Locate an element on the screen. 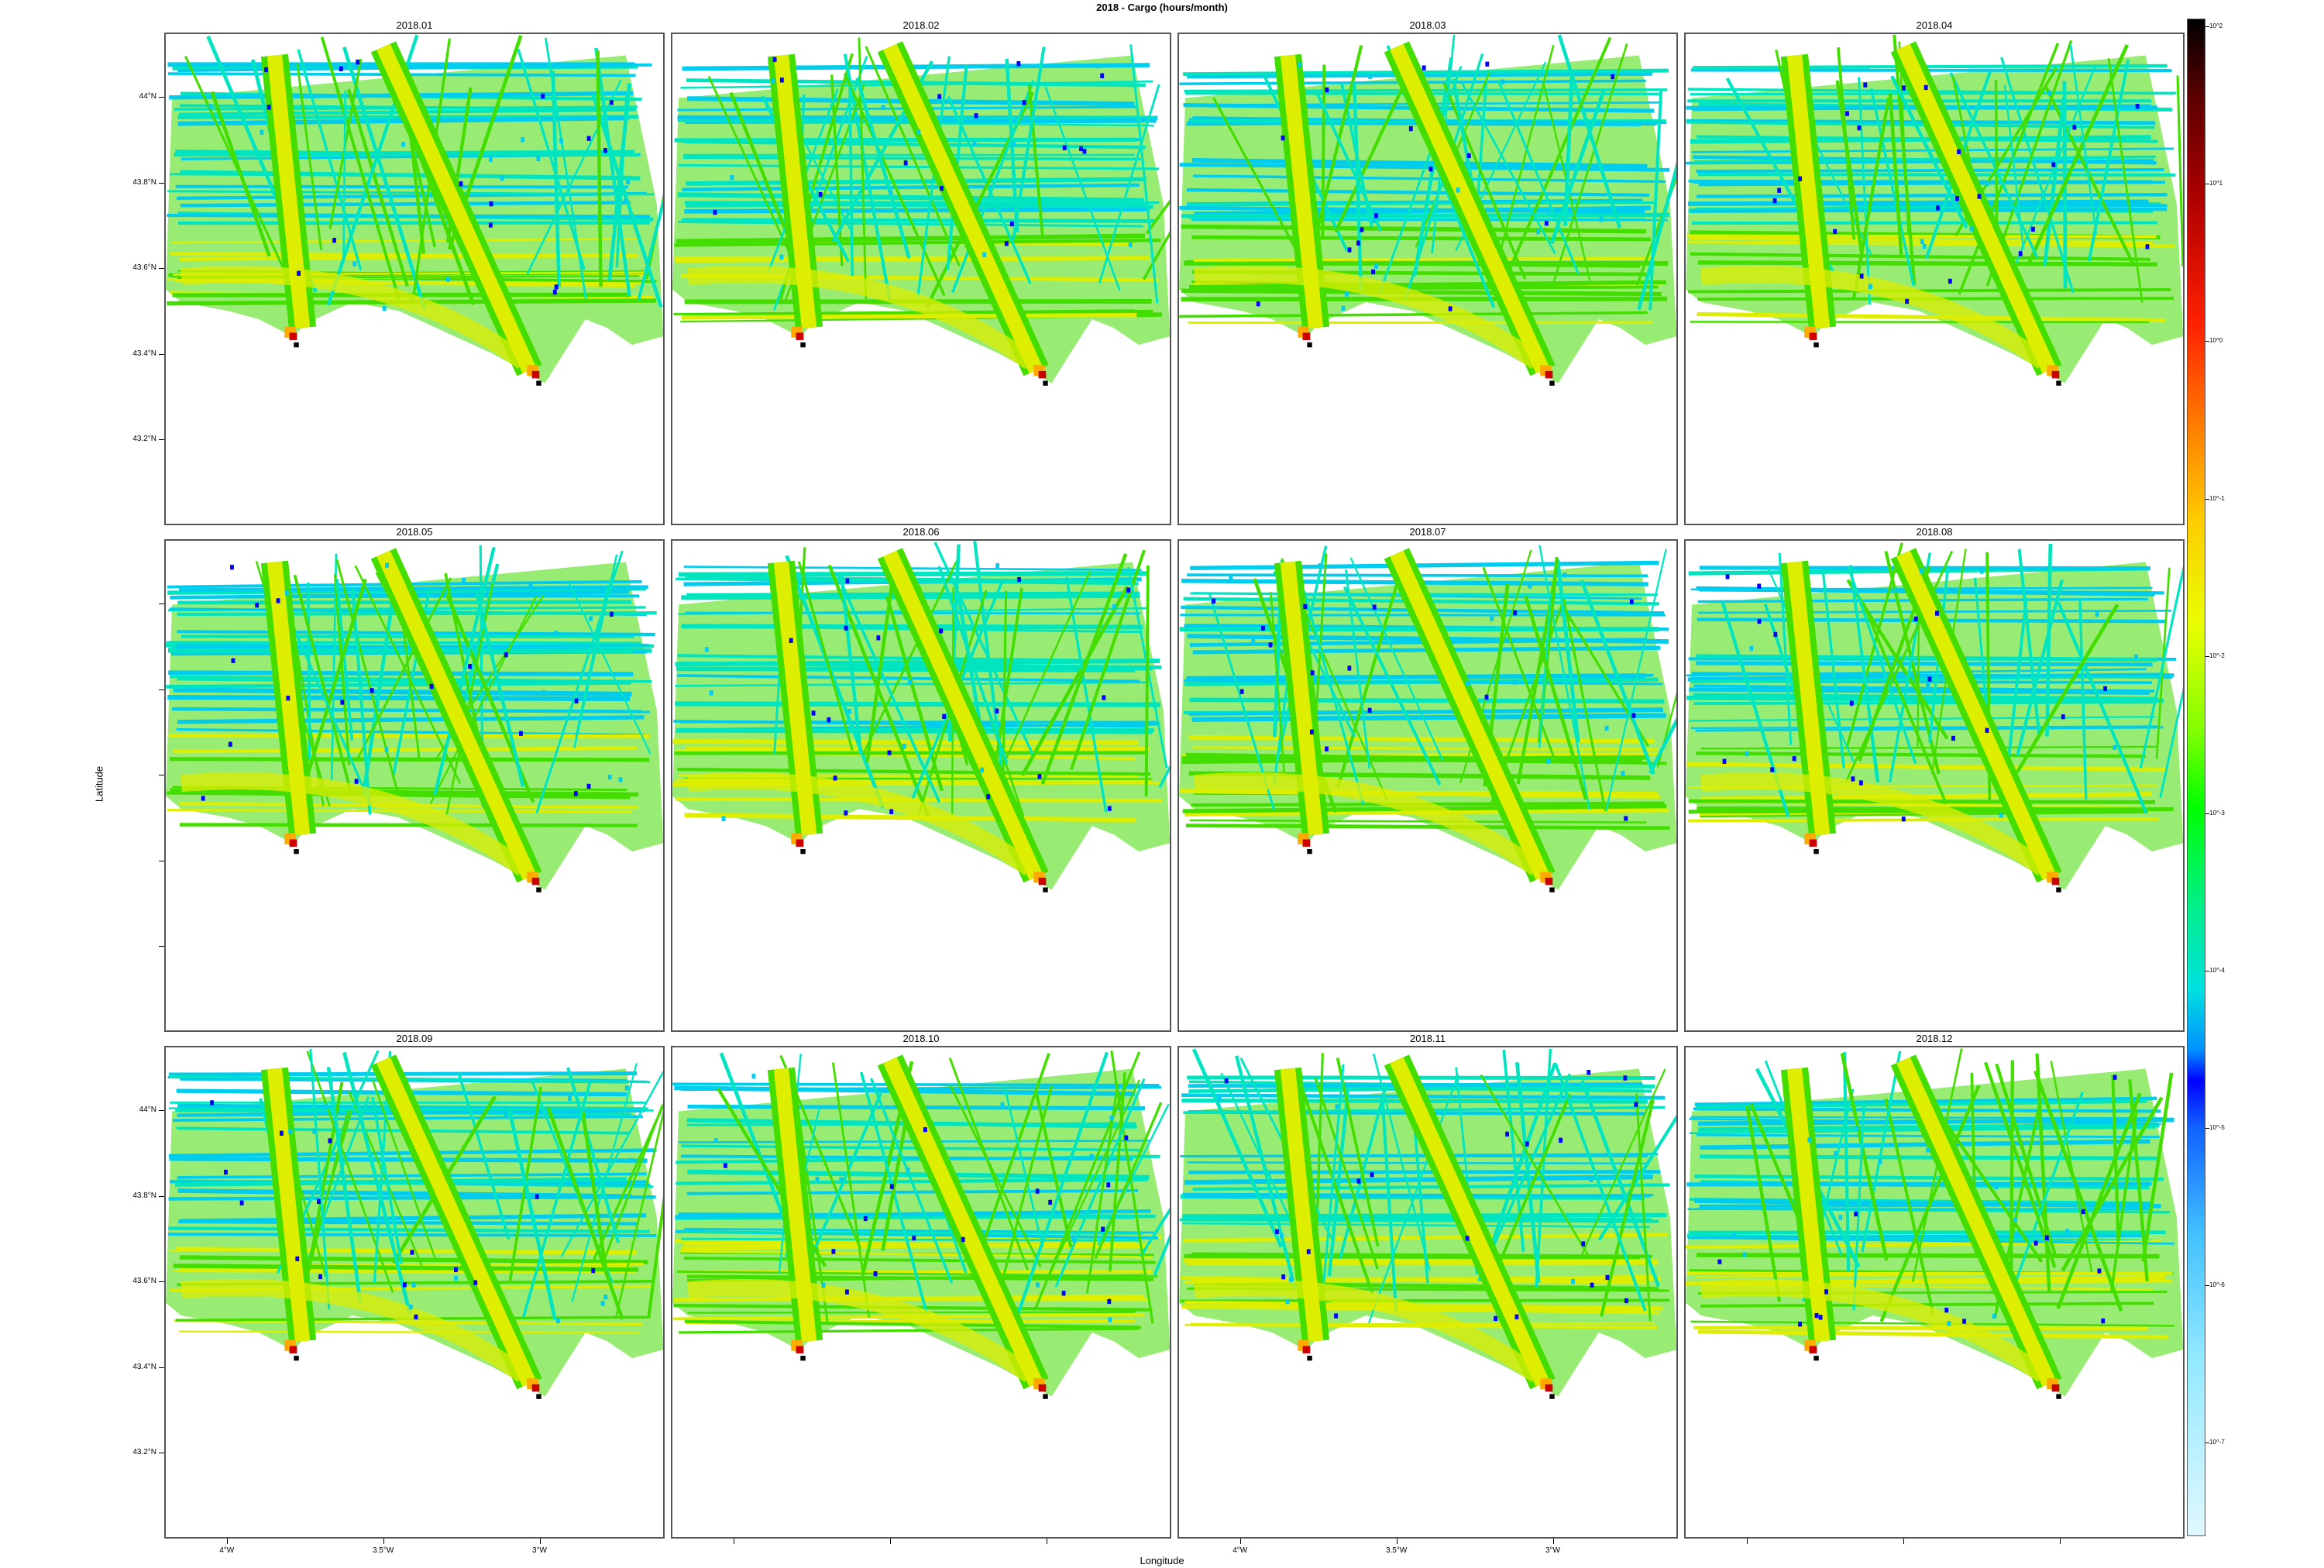  colorbar-tick-label: 10^-1 is located at coordinates (2217, 498).